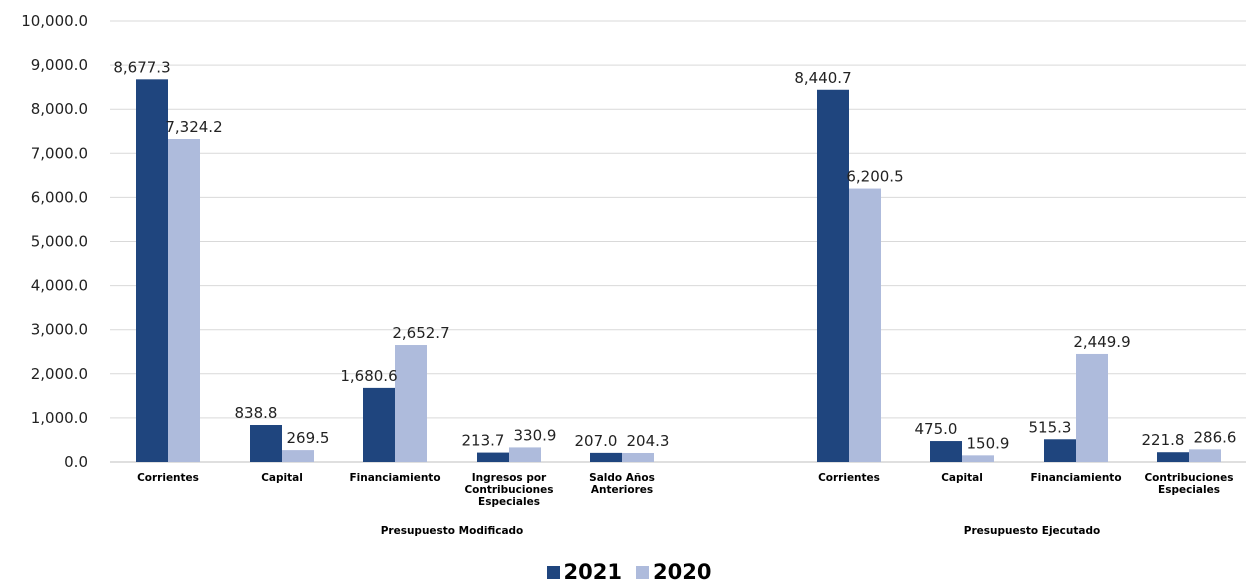 The height and width of the screenshot is (586, 1258). I want to click on data-label-2020: 330.9, so click(535, 435).